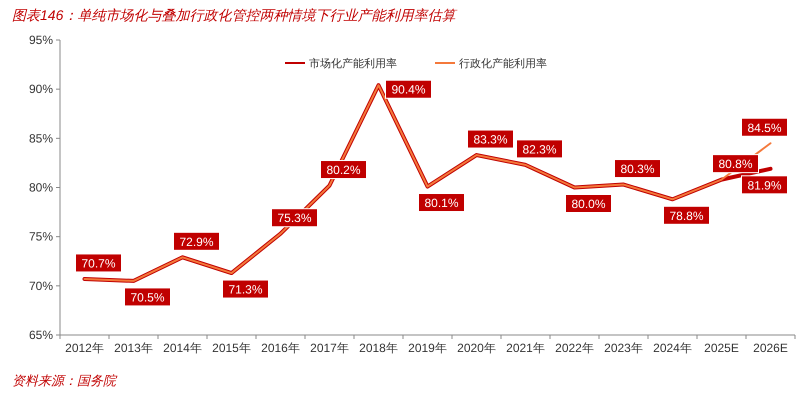 This screenshot has height=393, width=810. What do you see at coordinates (427, 348) in the screenshot?
I see `x-tick-label: 2019年` at bounding box center [427, 348].